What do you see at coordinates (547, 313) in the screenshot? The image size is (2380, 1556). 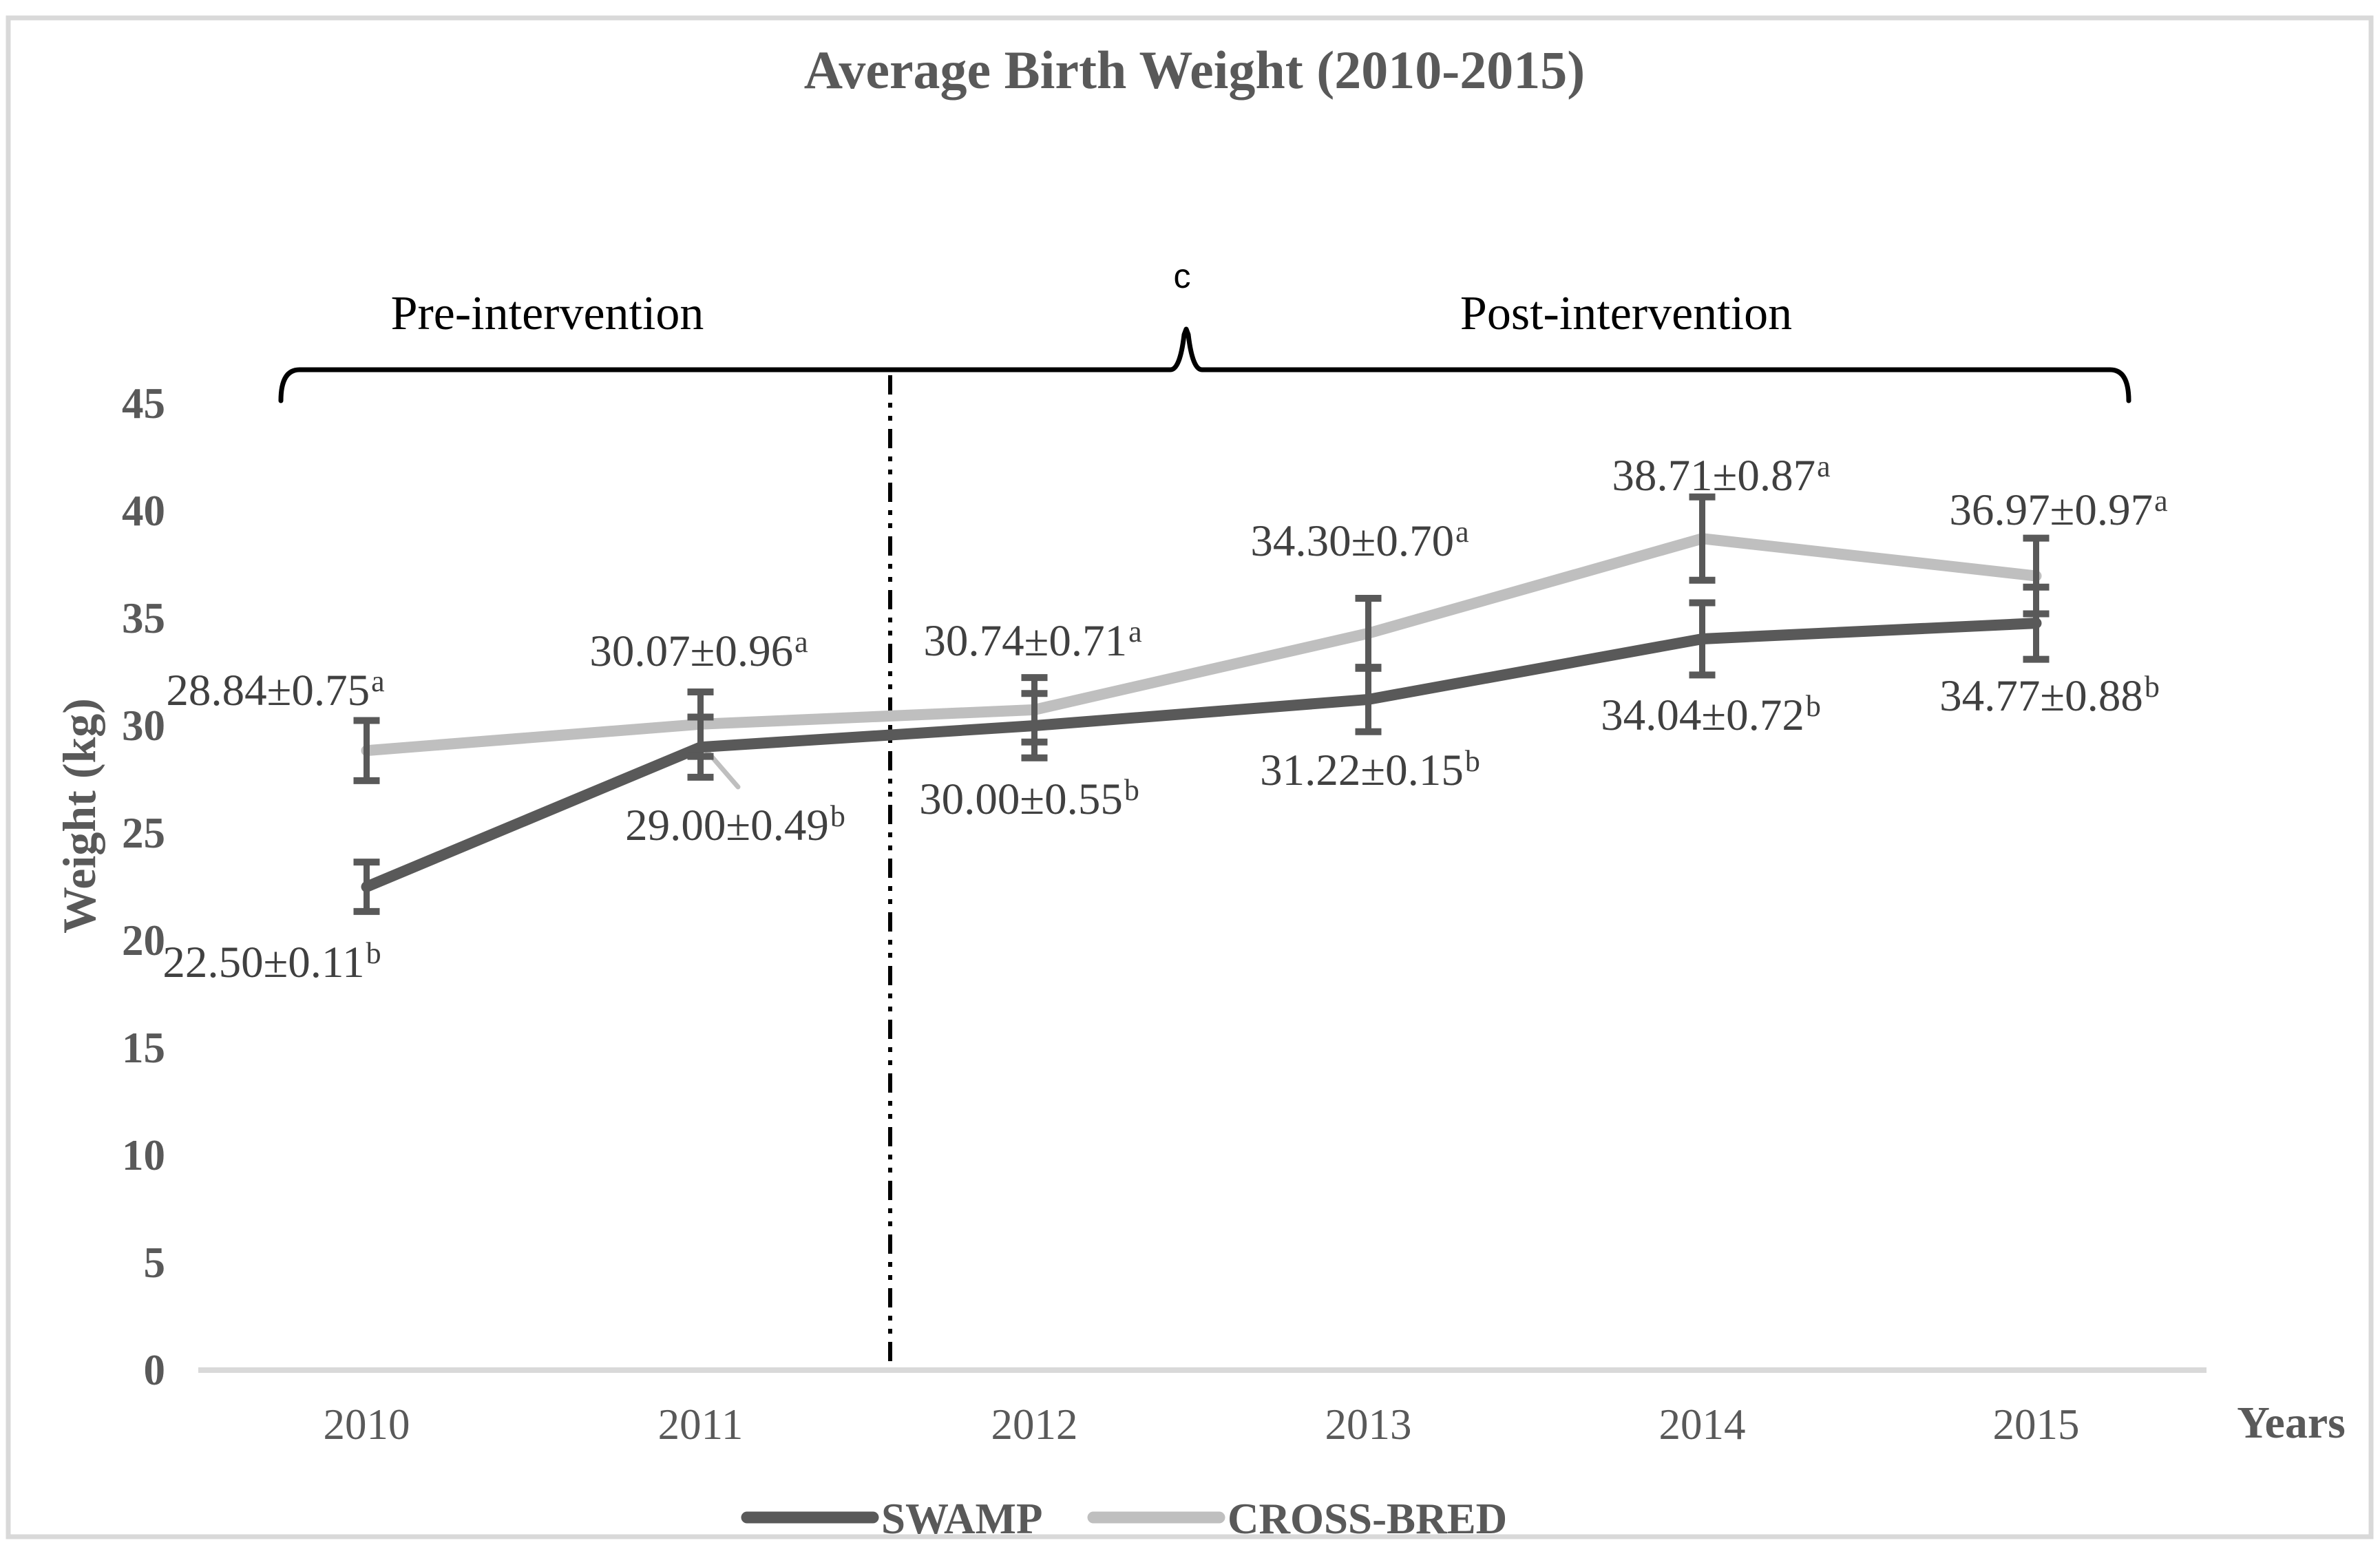 I see `pre-intervention-label: Pre-intervention` at bounding box center [547, 313].